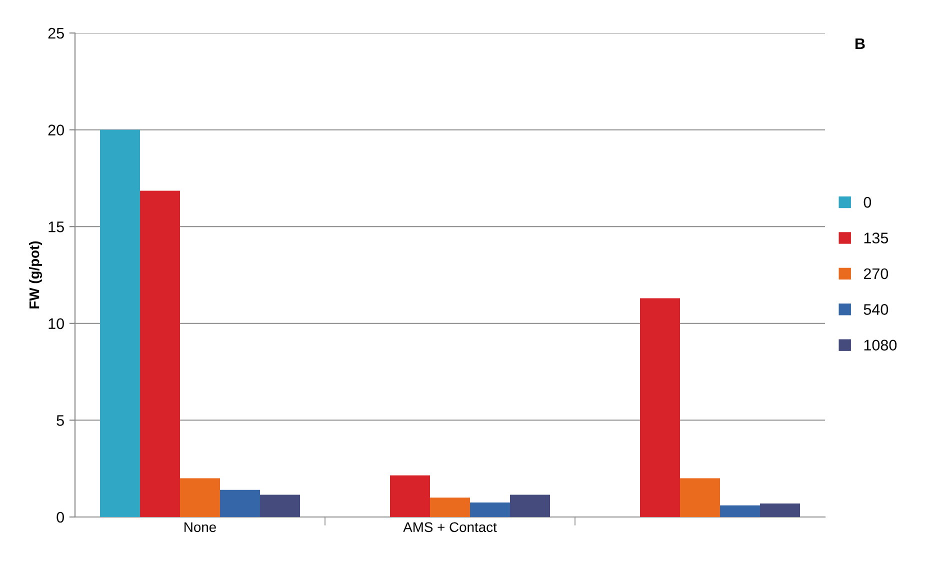 Image resolution: width=930 pixels, height=563 pixels. Describe the element at coordinates (60, 420) in the screenshot. I see `y-tick-label: 5` at that location.